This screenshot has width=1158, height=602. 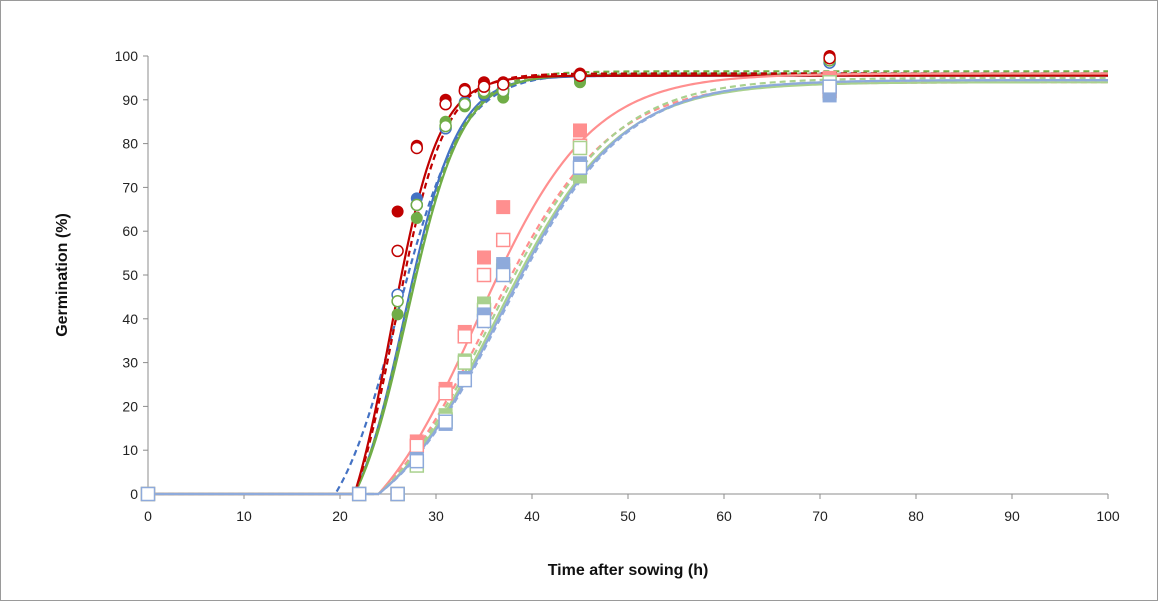 What do you see at coordinates (1108, 516) in the screenshot?
I see `x-tick-label: 100` at bounding box center [1108, 516].